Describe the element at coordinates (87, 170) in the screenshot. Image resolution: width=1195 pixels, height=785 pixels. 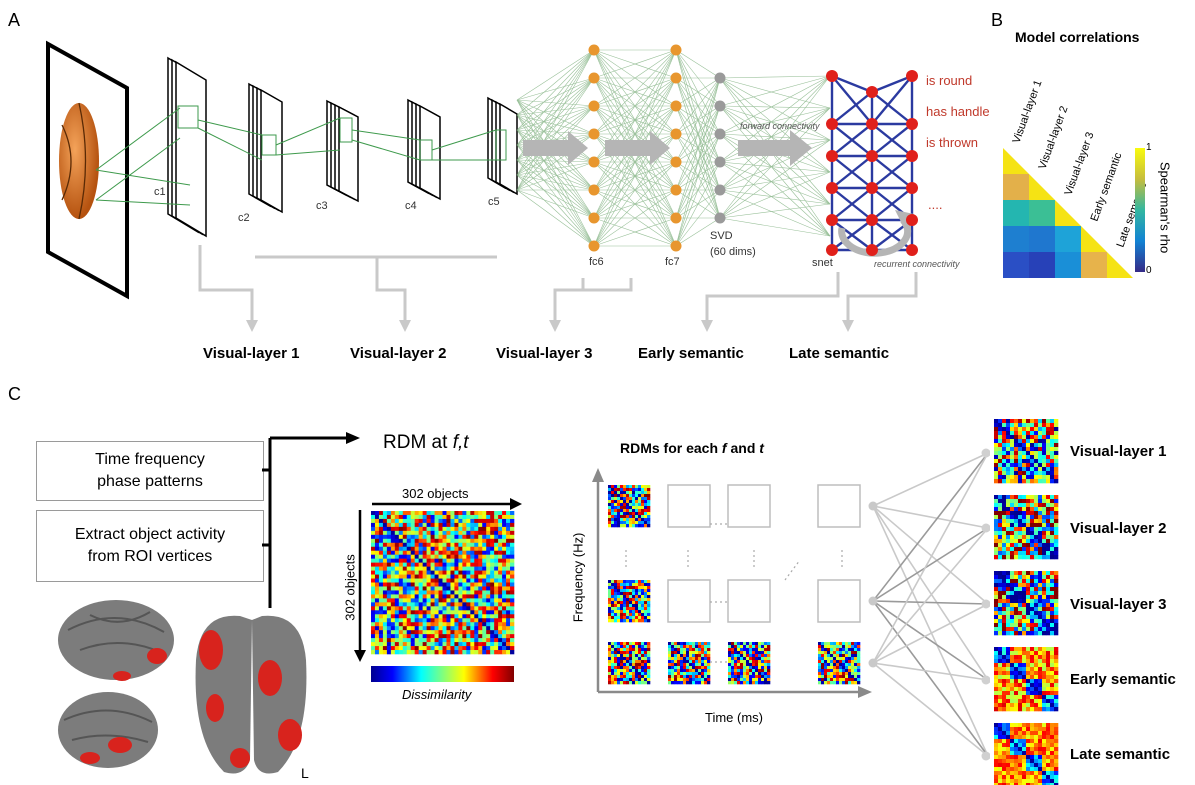
I see `input-image` at that location.